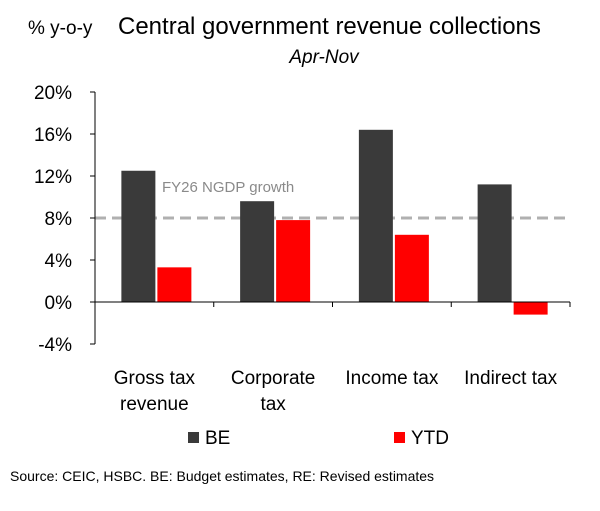 The width and height of the screenshot is (600, 511). Describe the element at coordinates (155, 378) in the screenshot. I see `category-label: Gross tax` at that location.